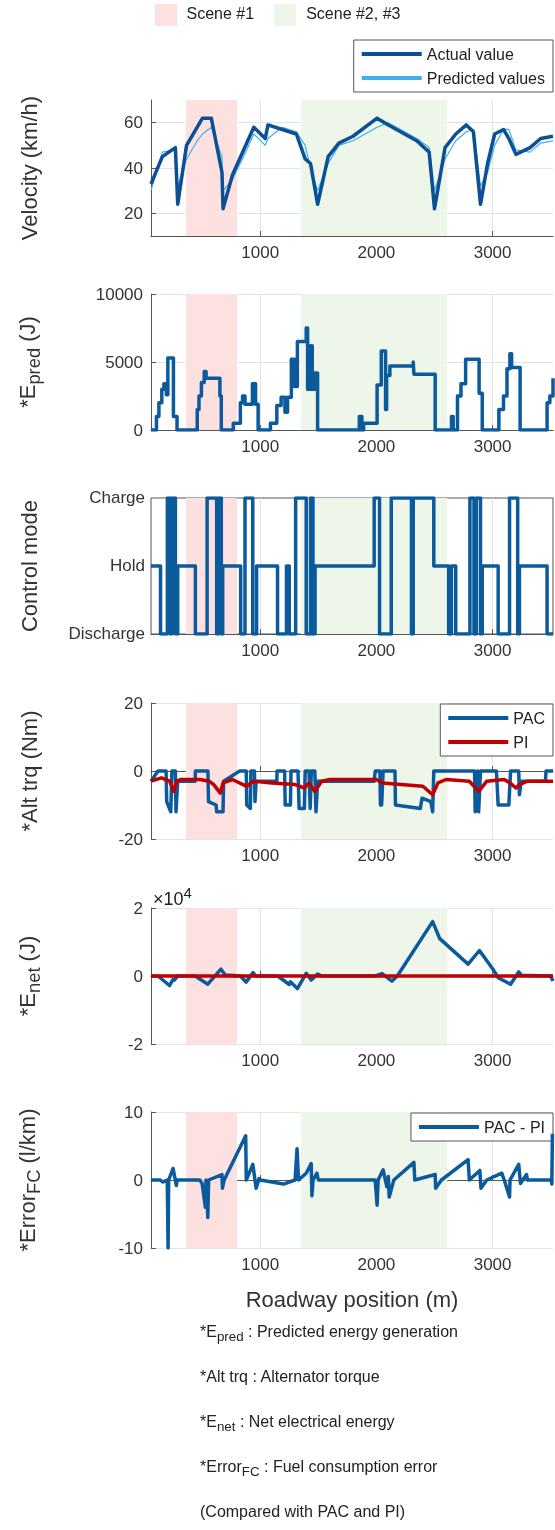 The image size is (555, 1530). Describe the element at coordinates (514, 1127) in the screenshot. I see `legend-label: PAC - PI` at that location.